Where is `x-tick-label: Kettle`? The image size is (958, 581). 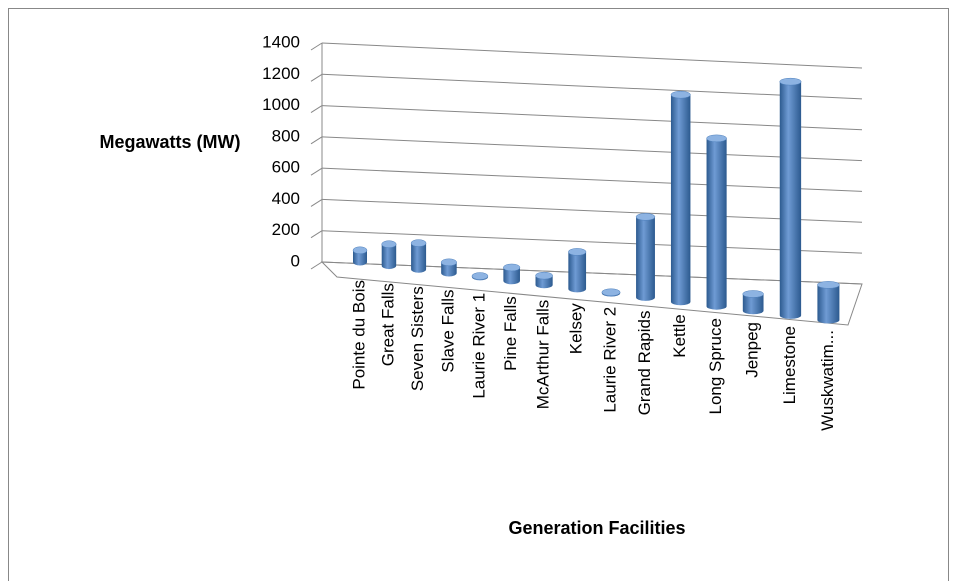
x-tick-label: Kettle is located at coordinates (679, 335).